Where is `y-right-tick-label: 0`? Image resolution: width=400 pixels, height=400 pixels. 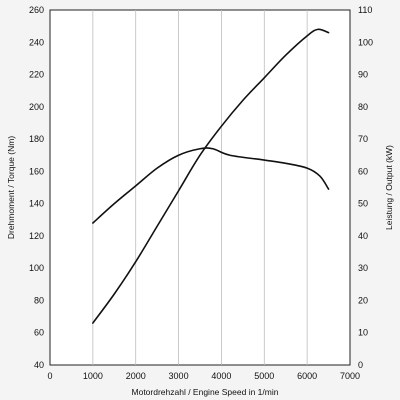
y-right-tick-label: 0 is located at coordinates (360, 365).